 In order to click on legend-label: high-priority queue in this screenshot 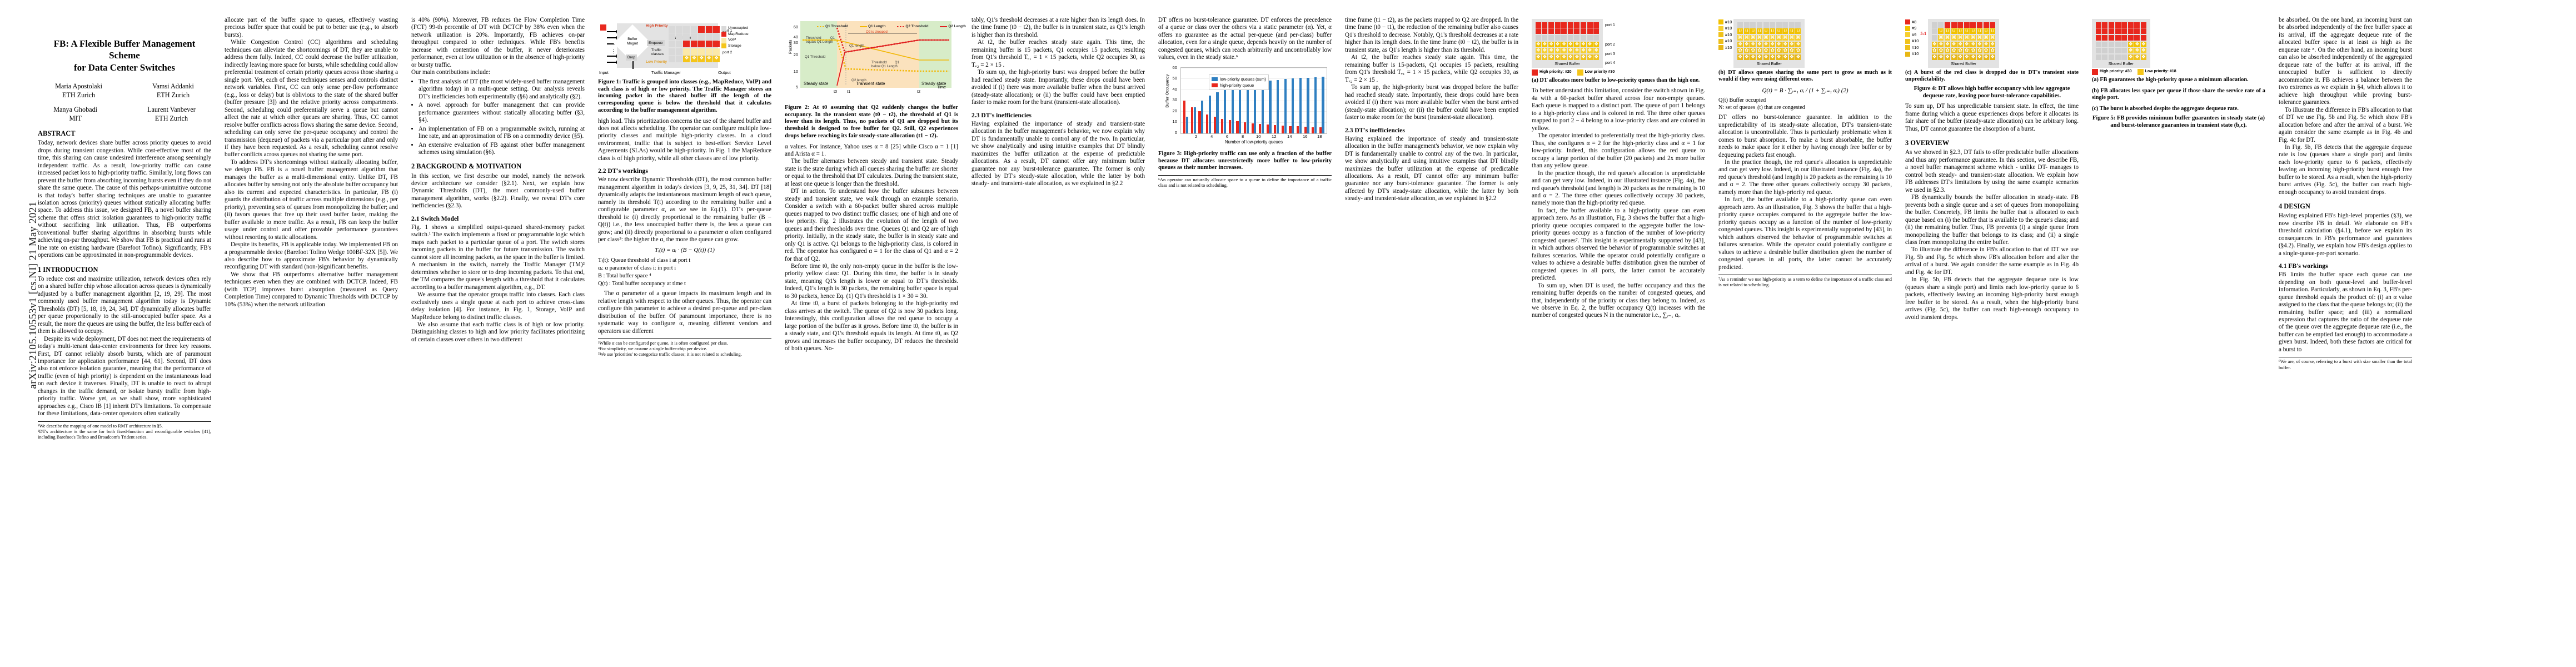, I will do `click(1237, 85)`.